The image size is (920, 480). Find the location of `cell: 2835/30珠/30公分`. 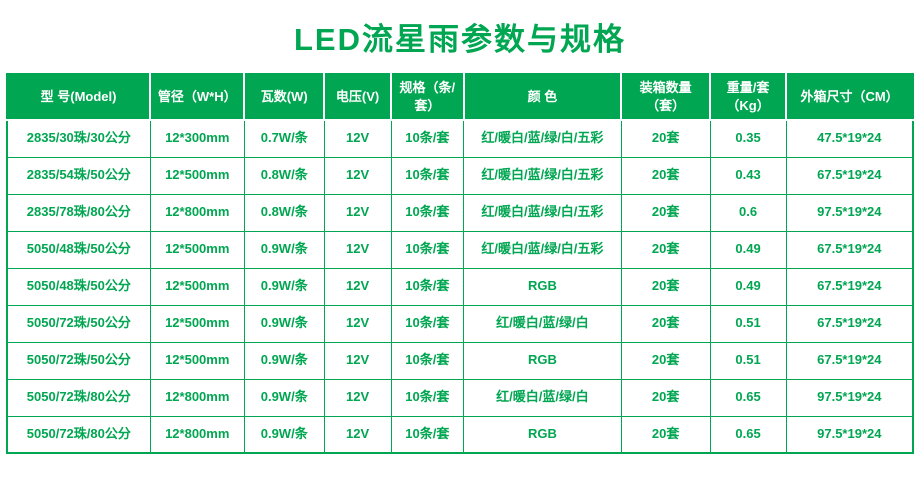

cell: 2835/30珠/30公分 is located at coordinates (78, 138).